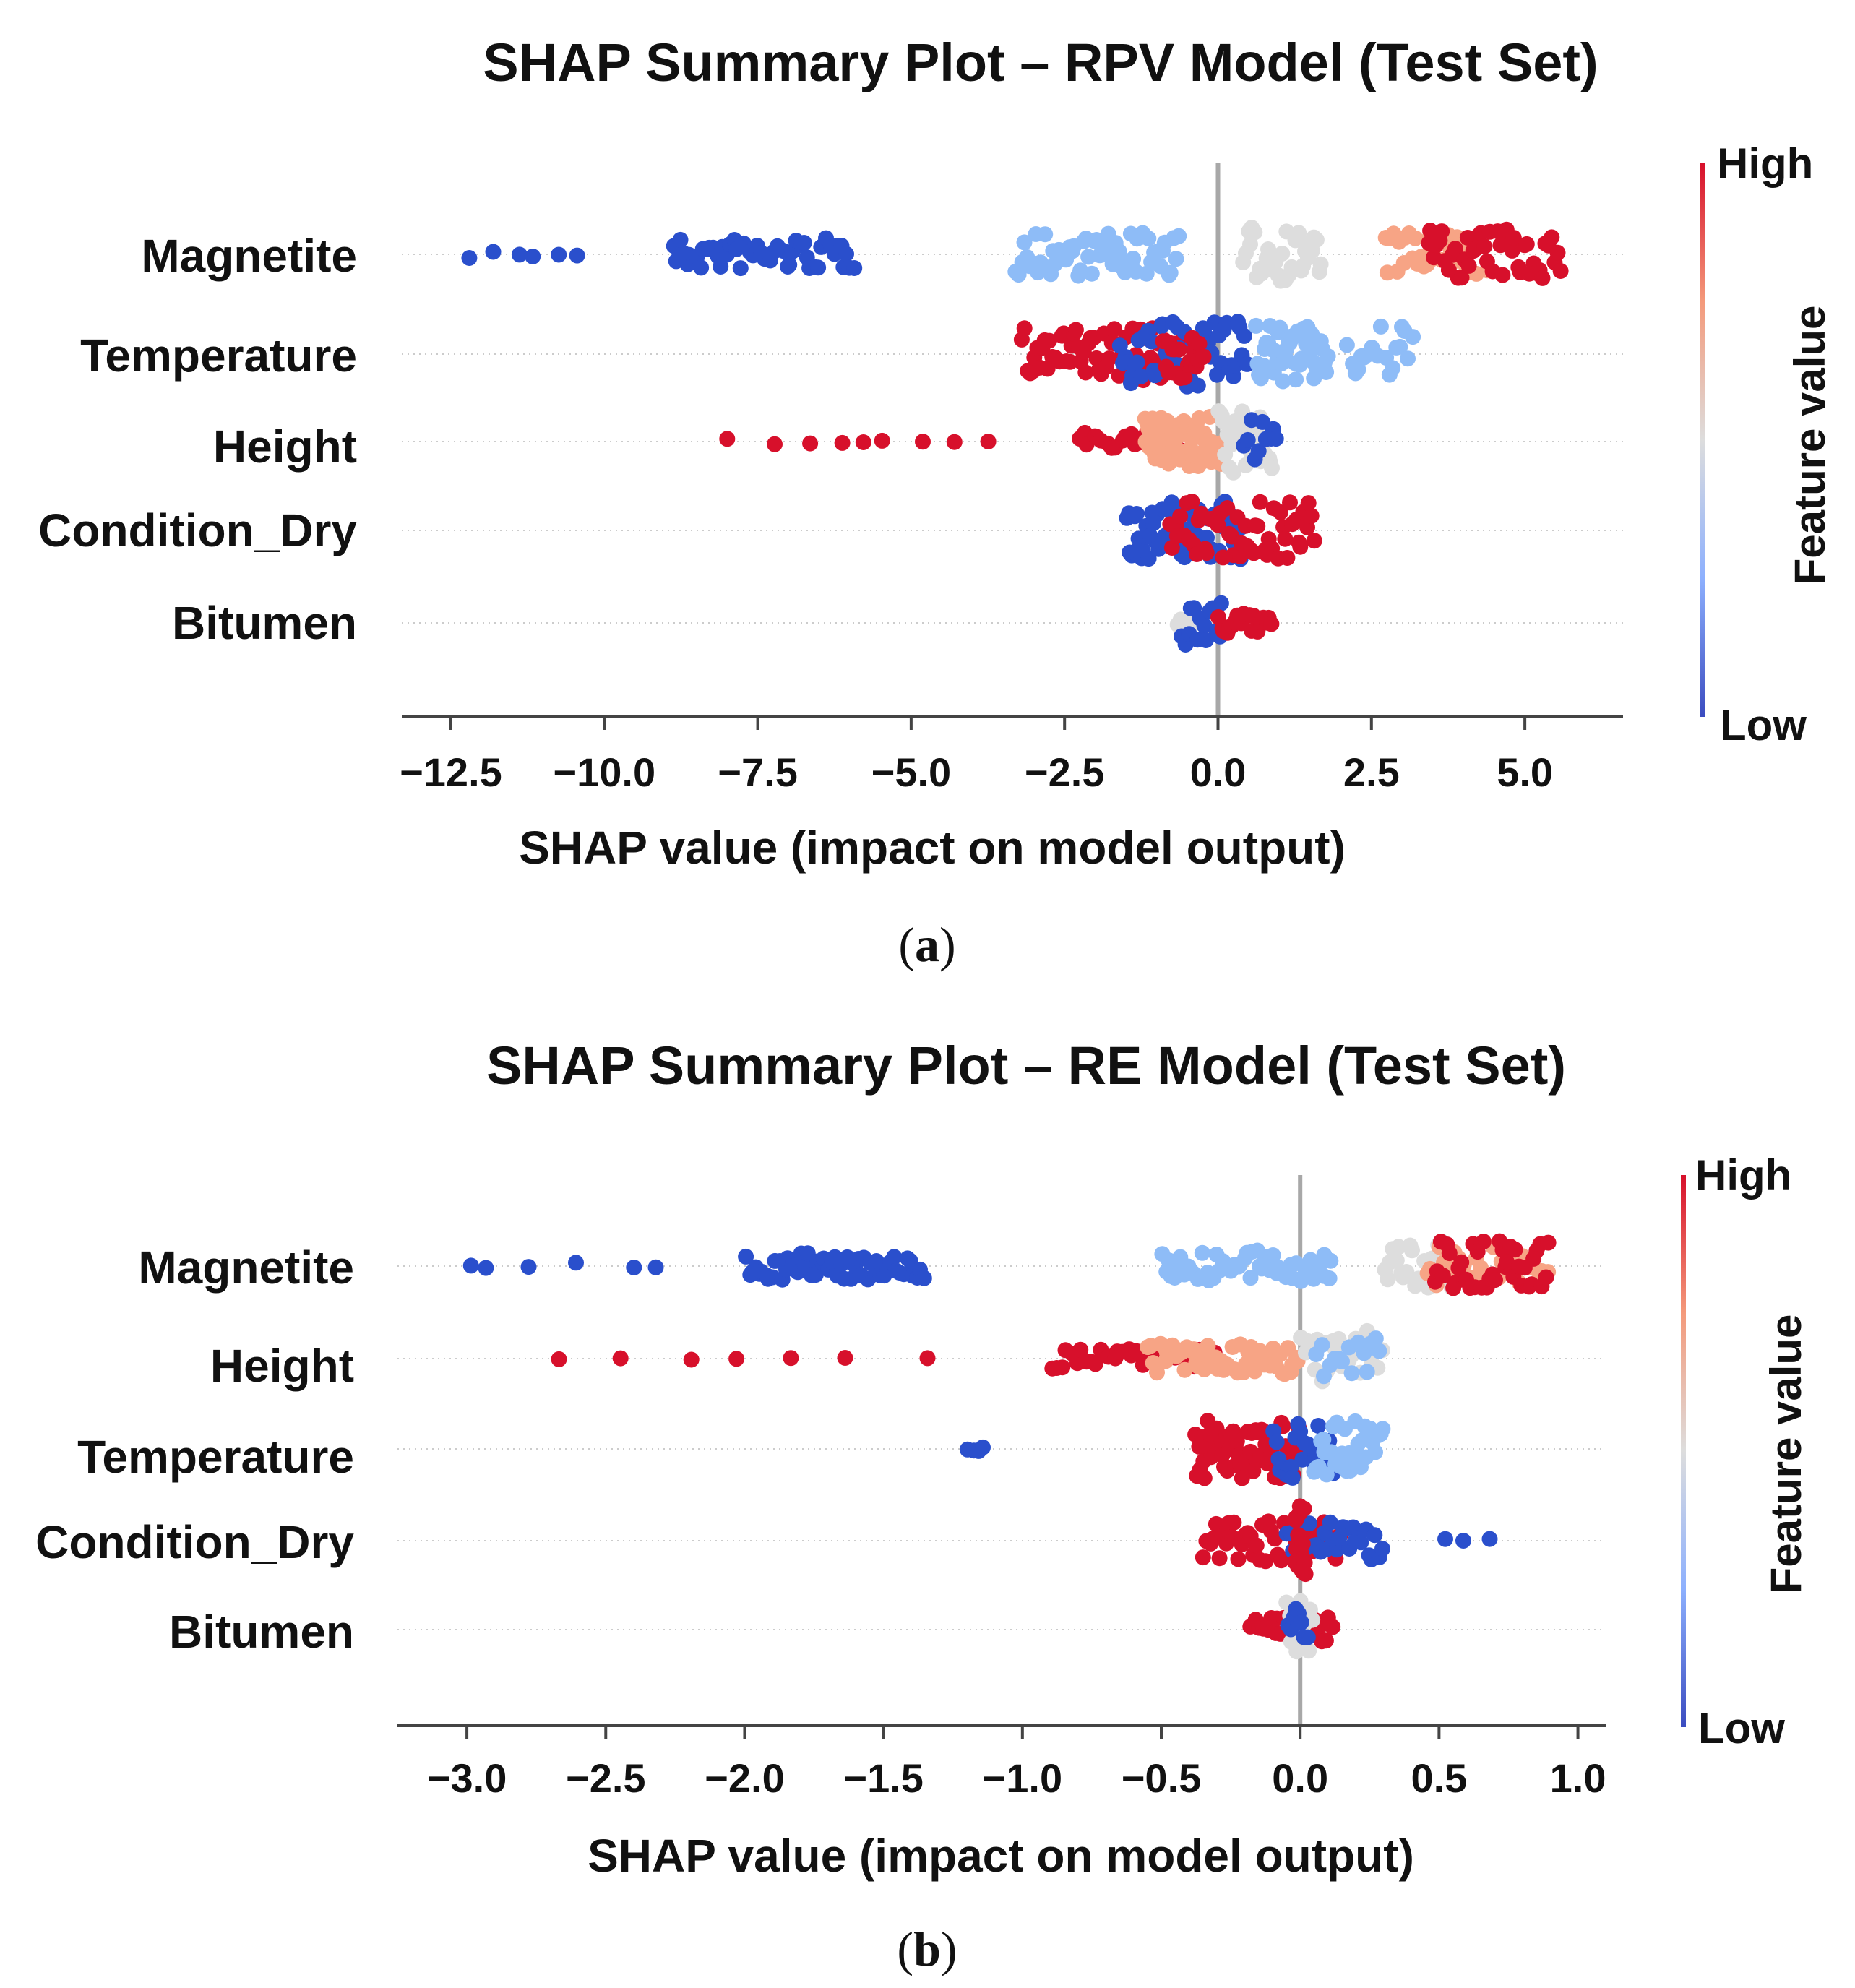 This screenshot has width=1855, height=1988. What do you see at coordinates (1786, 1454) in the screenshot?
I see `colorbar-title-b: Feature value` at bounding box center [1786, 1454].